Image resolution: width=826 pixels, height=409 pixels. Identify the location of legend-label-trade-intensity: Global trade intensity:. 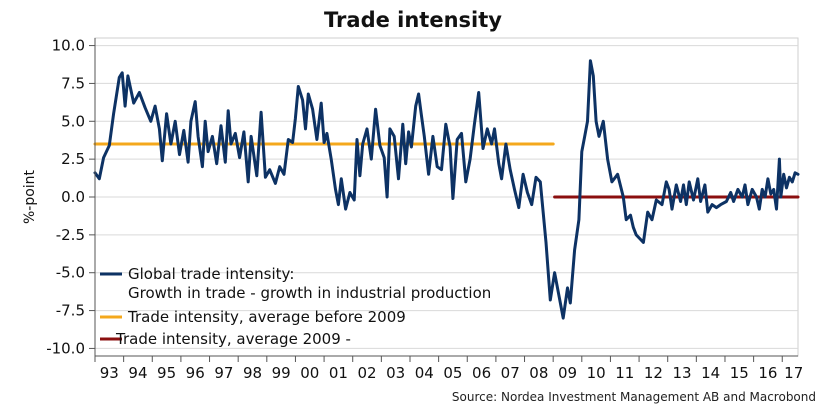
(211, 274).